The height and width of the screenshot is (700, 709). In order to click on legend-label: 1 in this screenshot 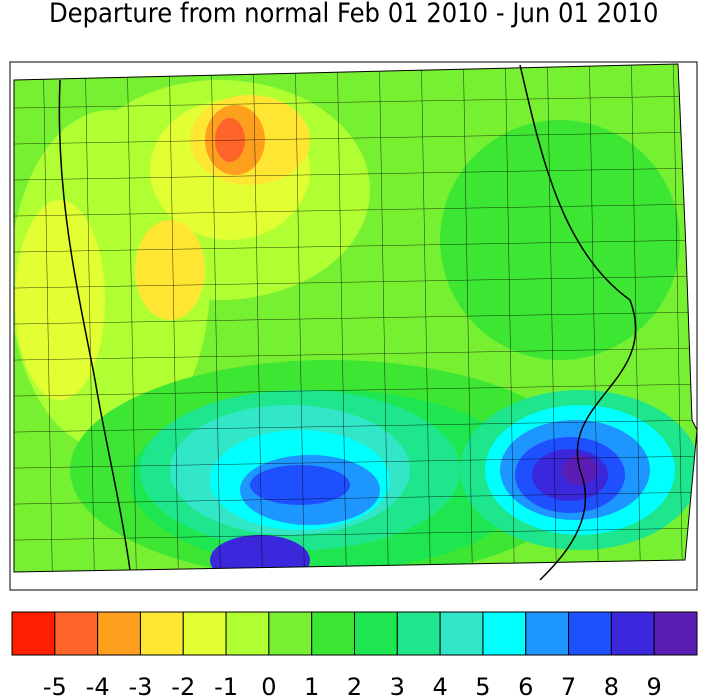, I will do `click(311, 686)`.